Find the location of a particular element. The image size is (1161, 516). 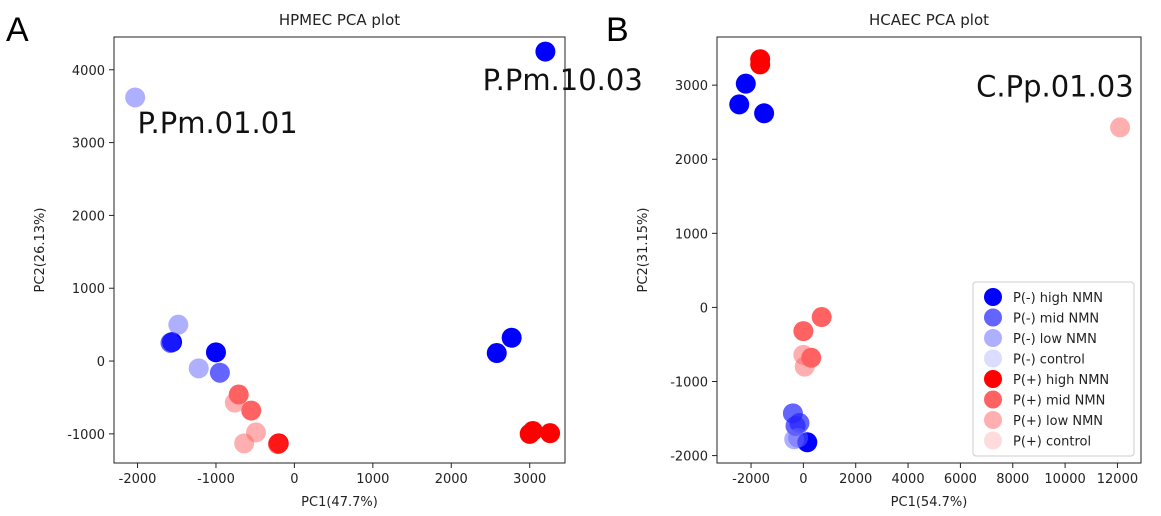

legend-box is located at coordinates (1053, 369).